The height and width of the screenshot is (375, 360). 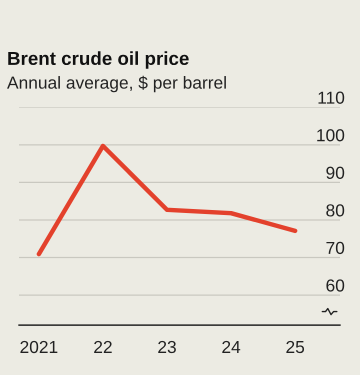 What do you see at coordinates (331, 98) in the screenshot?
I see `y-tick-label: 110` at bounding box center [331, 98].